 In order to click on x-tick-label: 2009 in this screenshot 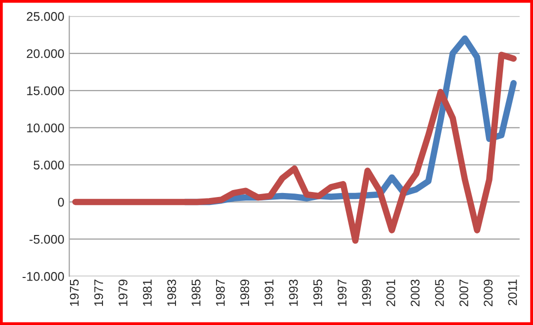, I will do `click(488, 293)`.